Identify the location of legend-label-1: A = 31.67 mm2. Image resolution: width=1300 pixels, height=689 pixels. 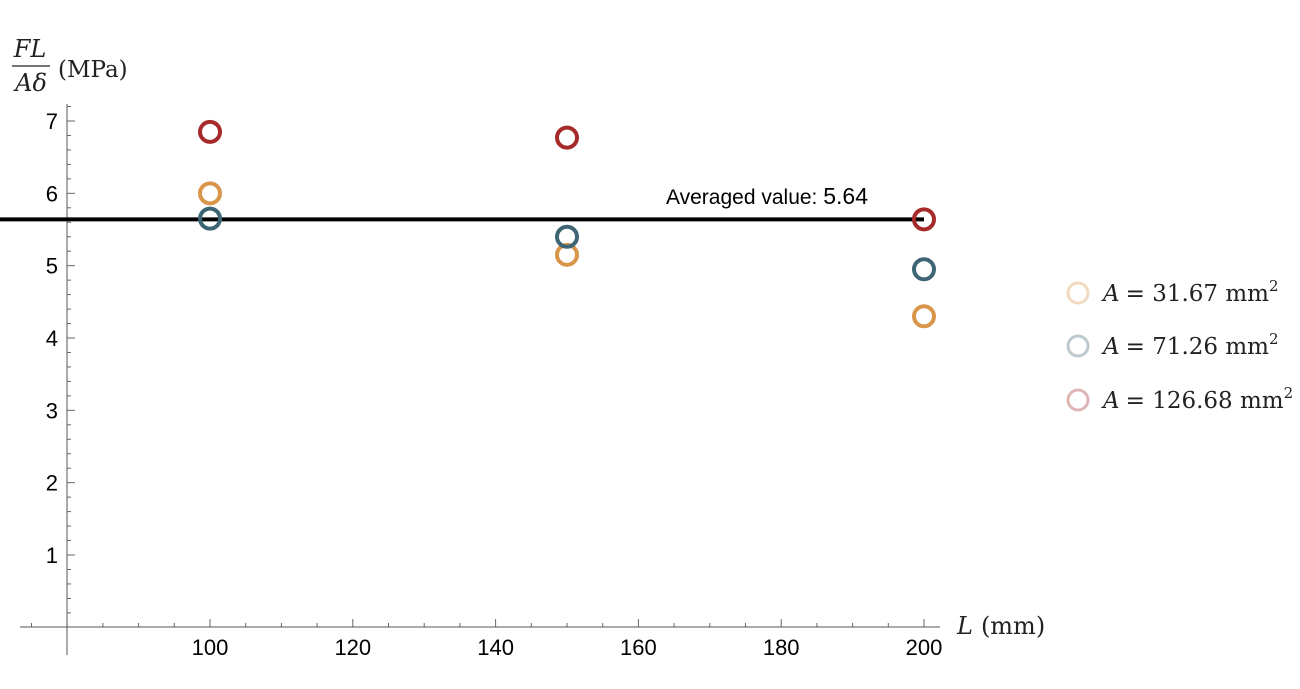
(1190, 292).